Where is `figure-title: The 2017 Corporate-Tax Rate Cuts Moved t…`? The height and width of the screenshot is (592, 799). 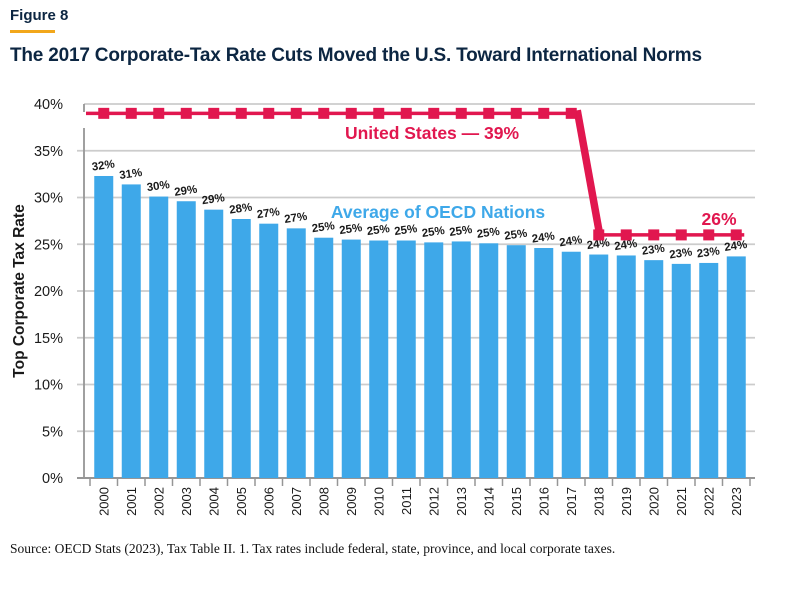 figure-title: The 2017 Corporate-Tax Rate Cuts Moved t… is located at coordinates (356, 55).